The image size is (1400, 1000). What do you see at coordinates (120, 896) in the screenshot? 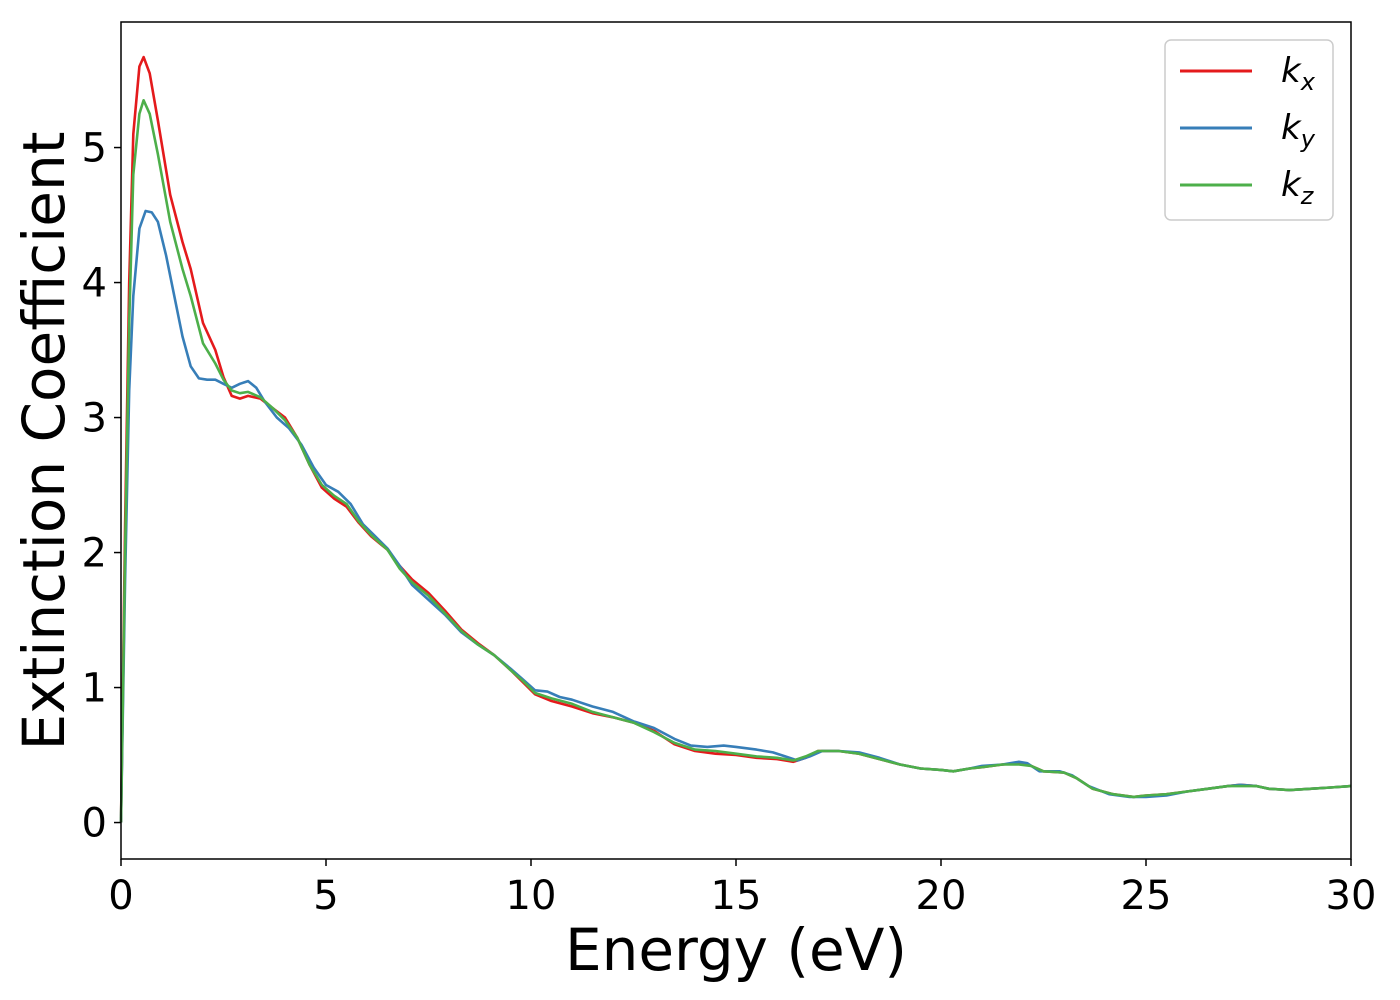
I see `x-tick-label: 0` at bounding box center [120, 896].